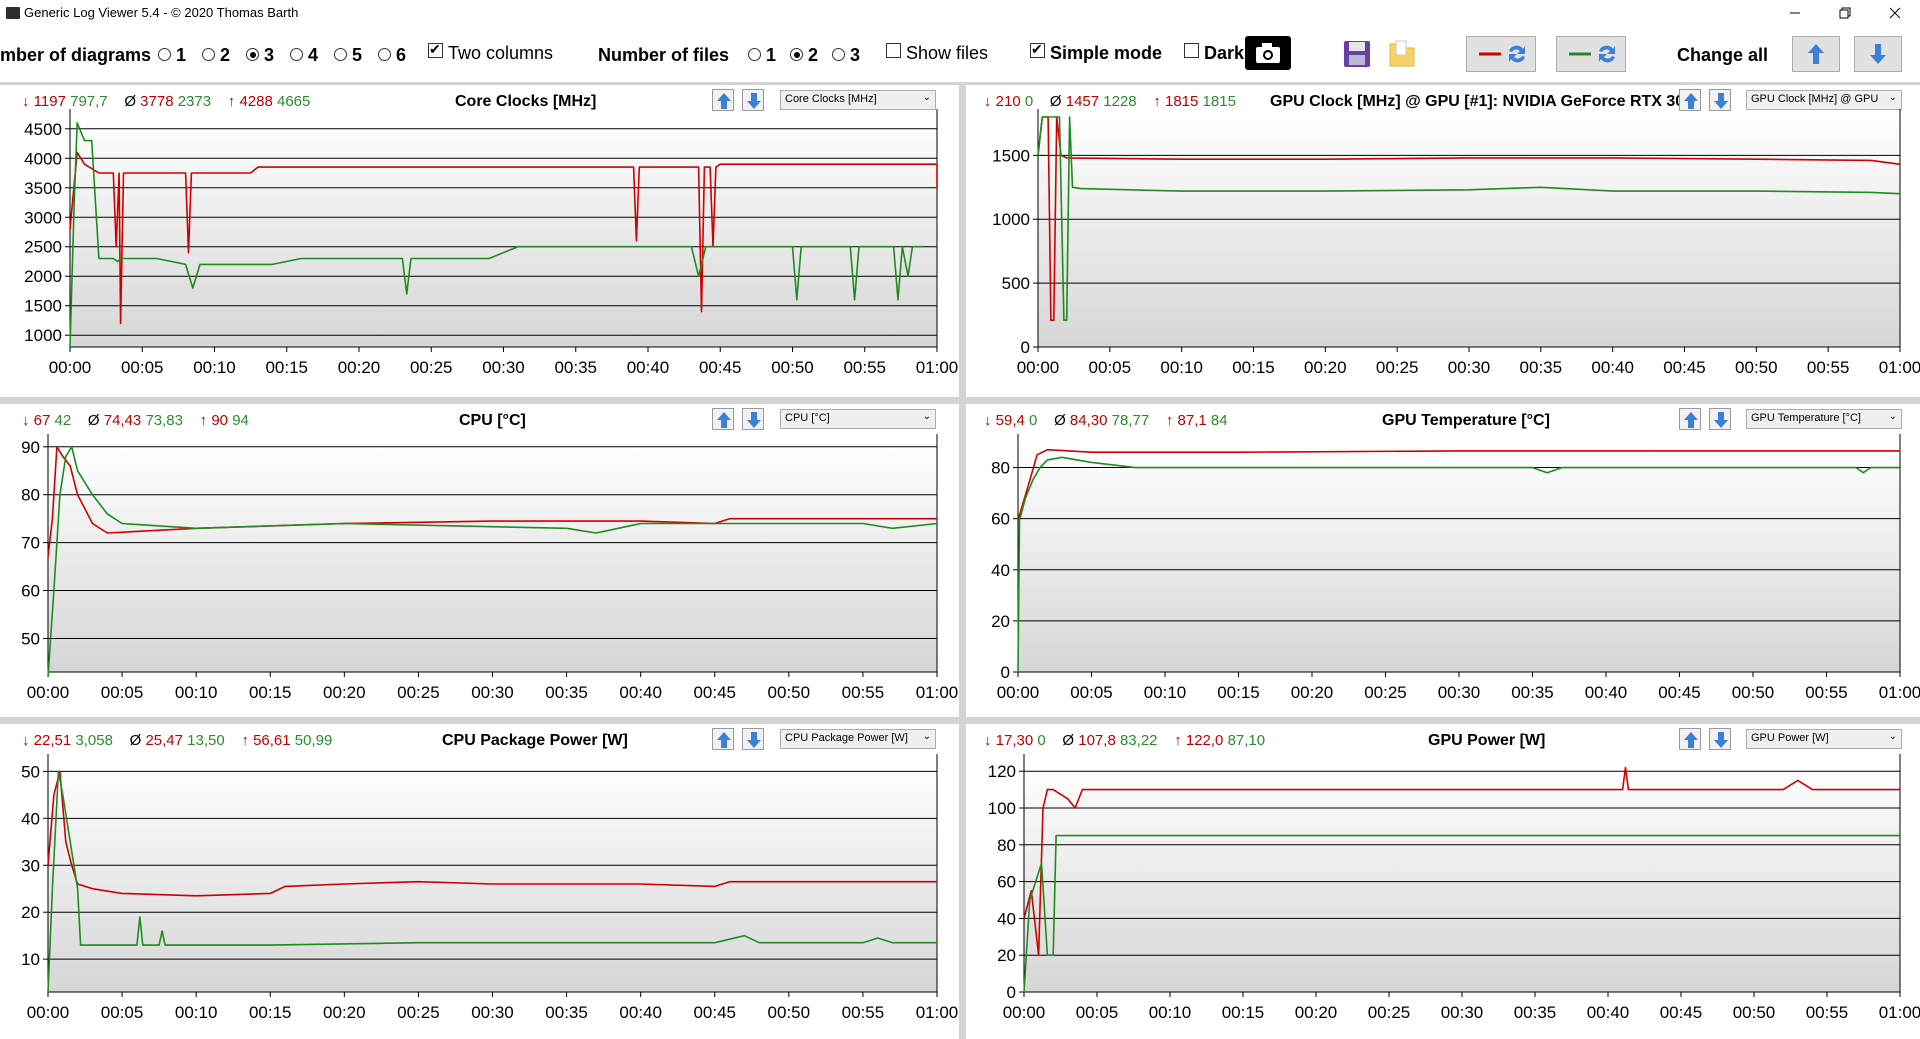 The height and width of the screenshot is (1039, 1920). I want to click on diagram-radio-3: 3, so click(260, 55).